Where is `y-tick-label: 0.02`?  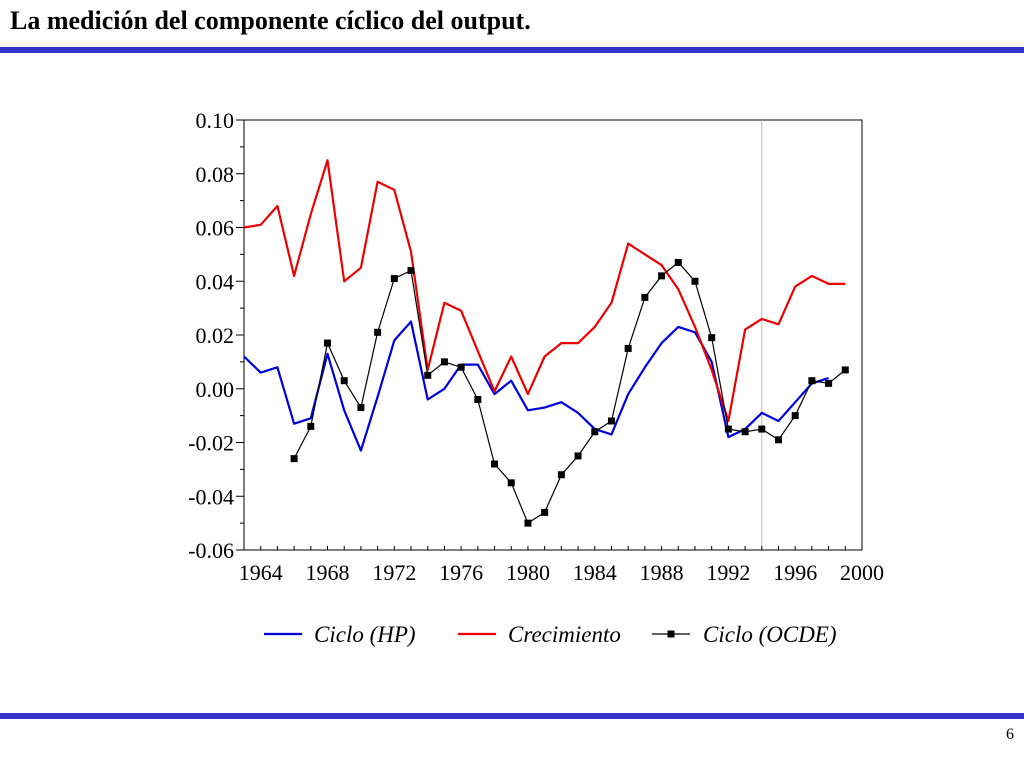 y-tick-label: 0.02 is located at coordinates (215, 335).